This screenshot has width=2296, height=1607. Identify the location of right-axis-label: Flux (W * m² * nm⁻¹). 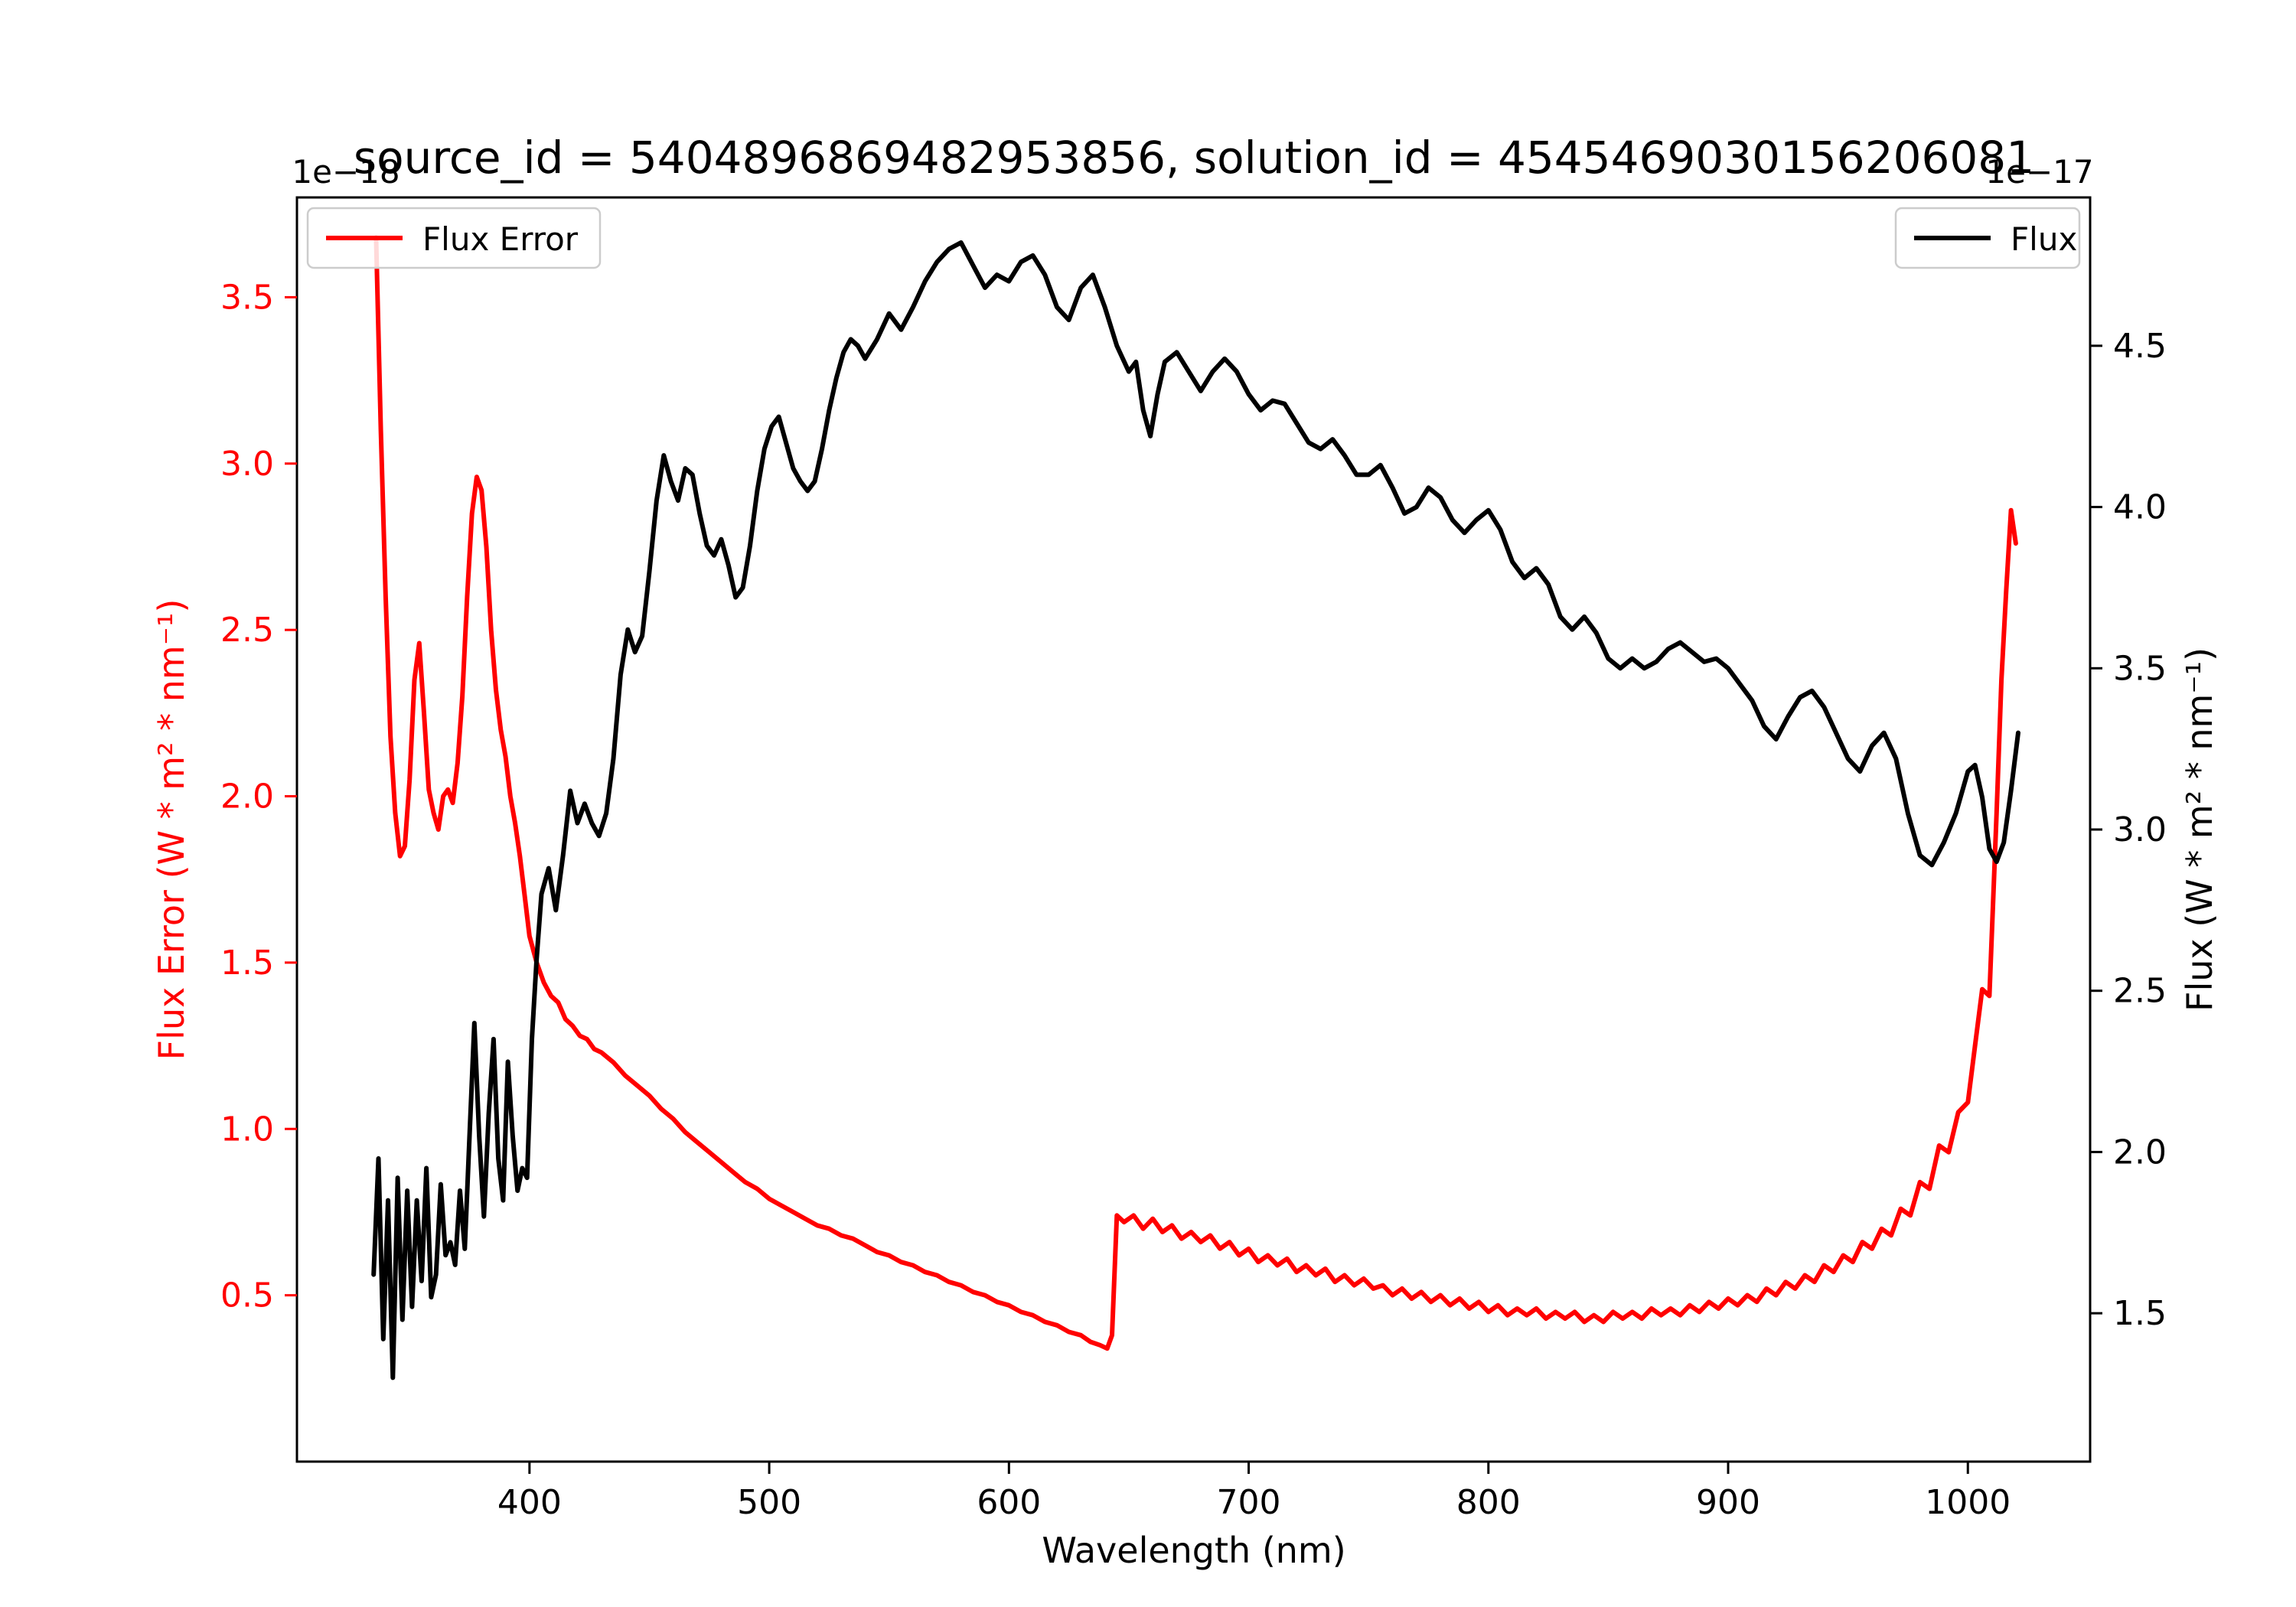
(2199, 829).